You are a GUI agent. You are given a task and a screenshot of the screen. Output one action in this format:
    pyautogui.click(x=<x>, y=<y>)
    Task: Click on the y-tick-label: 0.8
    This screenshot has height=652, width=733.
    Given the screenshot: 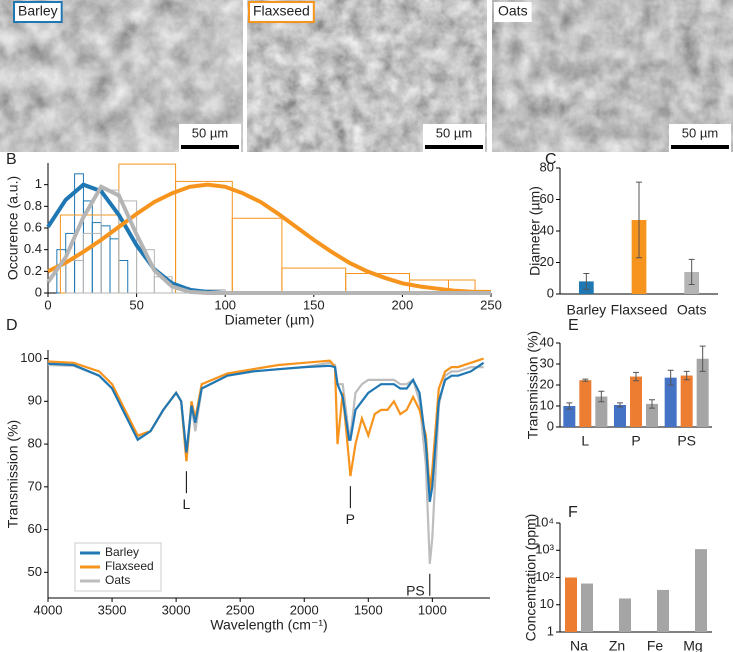 What is the action you would take?
    pyautogui.click(x=33, y=205)
    